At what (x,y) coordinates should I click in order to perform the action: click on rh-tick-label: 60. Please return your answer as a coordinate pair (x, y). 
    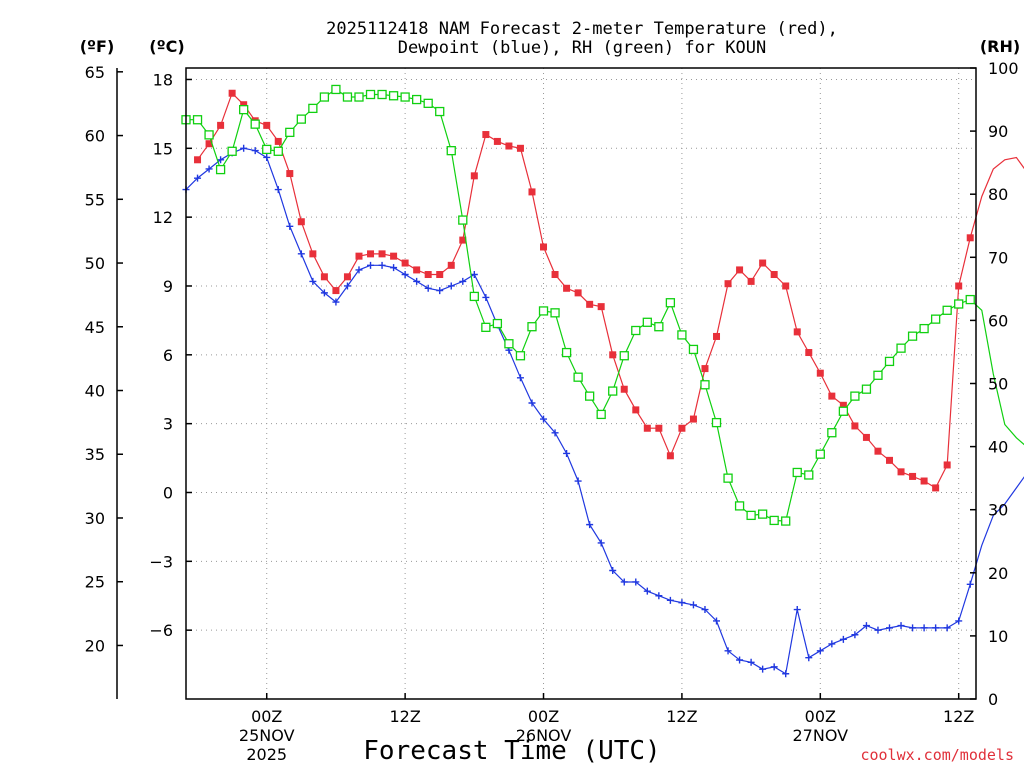
    Looking at the image, I should click on (998, 320).